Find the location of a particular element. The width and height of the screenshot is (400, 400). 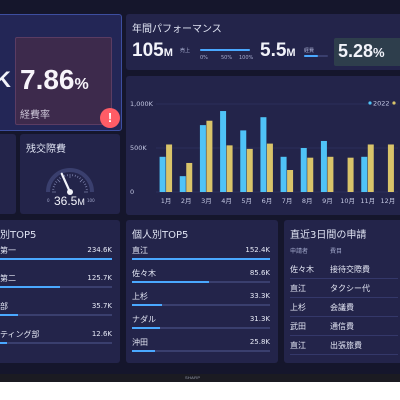

annual-sales-value: 105M is located at coordinates (152, 50).